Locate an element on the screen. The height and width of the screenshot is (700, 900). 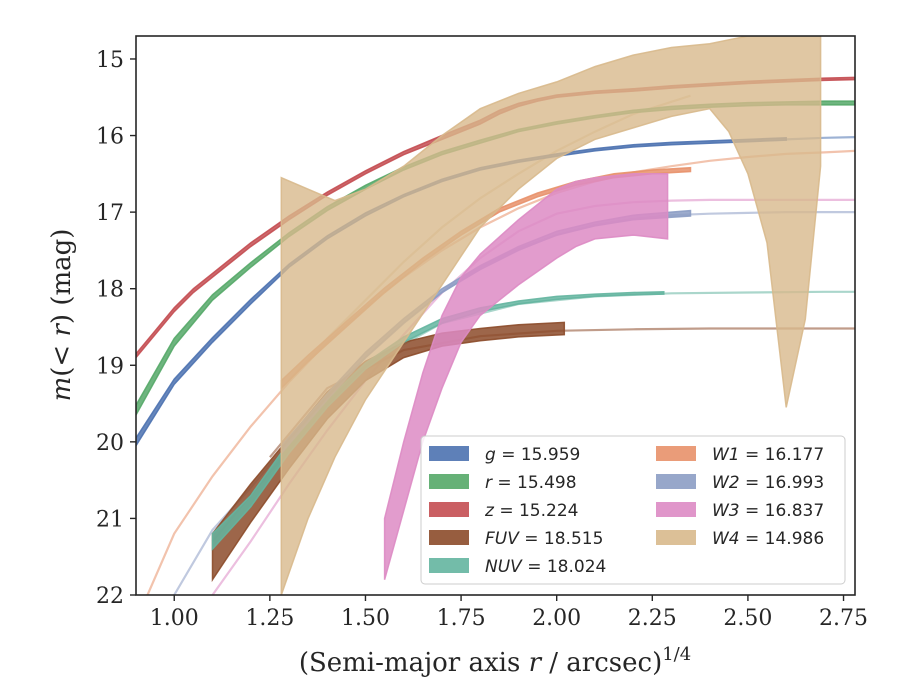
x-tick-label: 2.75 is located at coordinates (843, 618).